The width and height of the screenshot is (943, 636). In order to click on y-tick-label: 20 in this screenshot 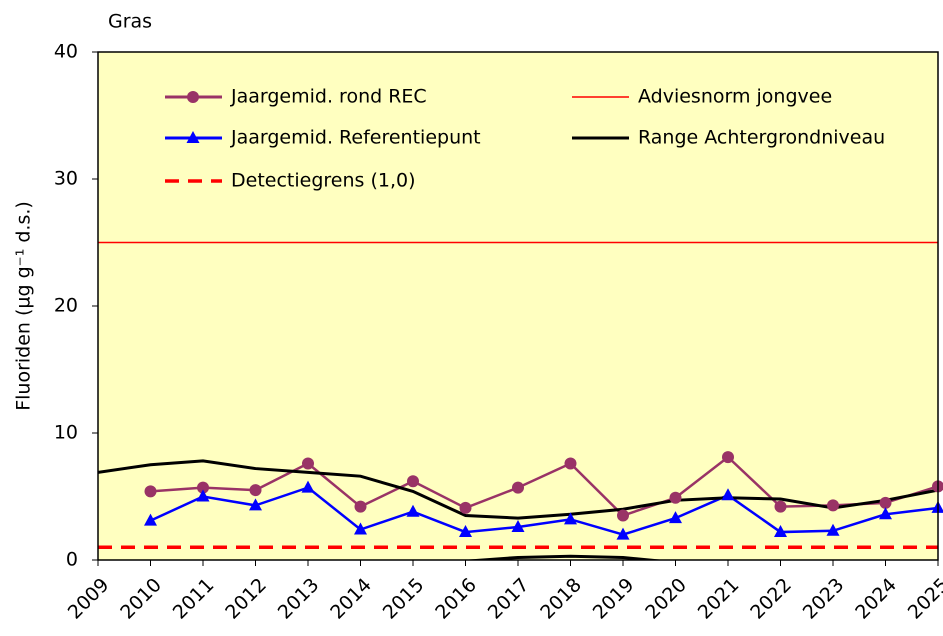, I will do `click(66, 306)`.